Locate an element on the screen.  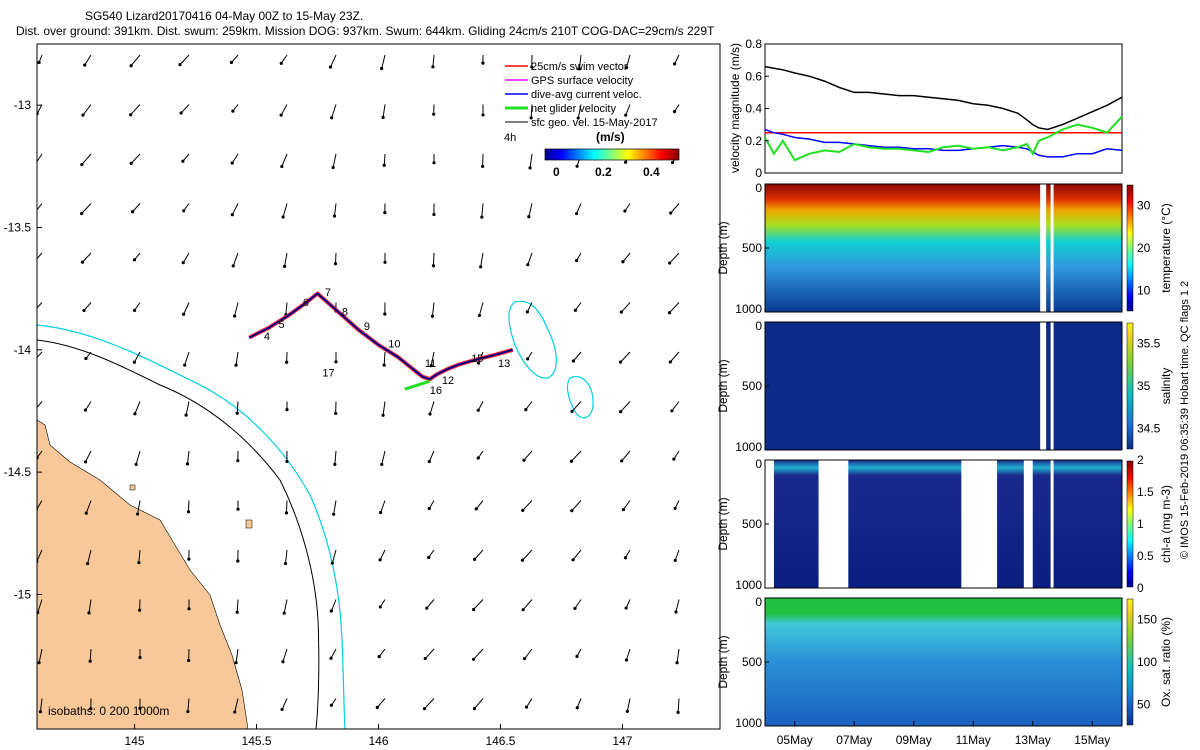
salinity-gaps is located at coordinates (1047, 386).